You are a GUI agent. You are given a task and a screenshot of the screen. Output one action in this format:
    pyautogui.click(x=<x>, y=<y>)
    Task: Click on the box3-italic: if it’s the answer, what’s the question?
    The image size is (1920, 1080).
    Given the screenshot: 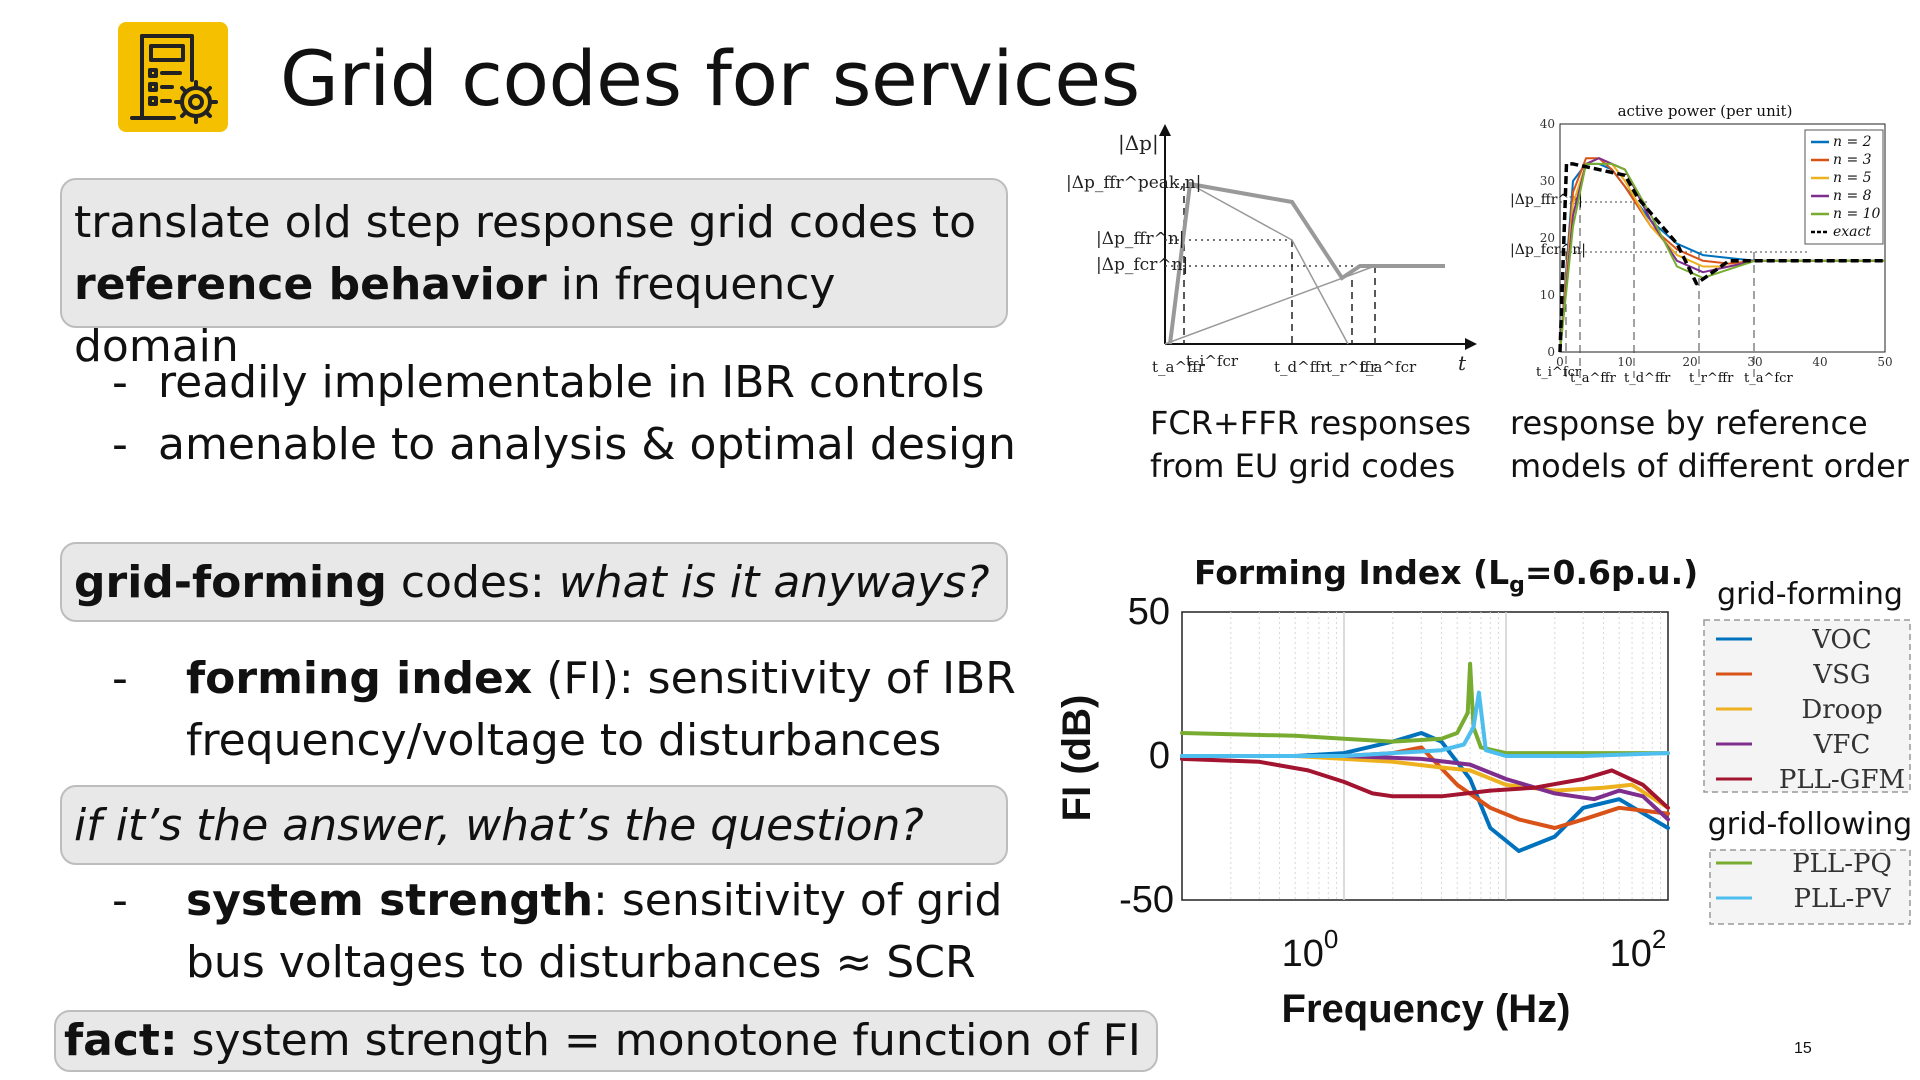 What is the action you would take?
    pyautogui.click(x=499, y=825)
    